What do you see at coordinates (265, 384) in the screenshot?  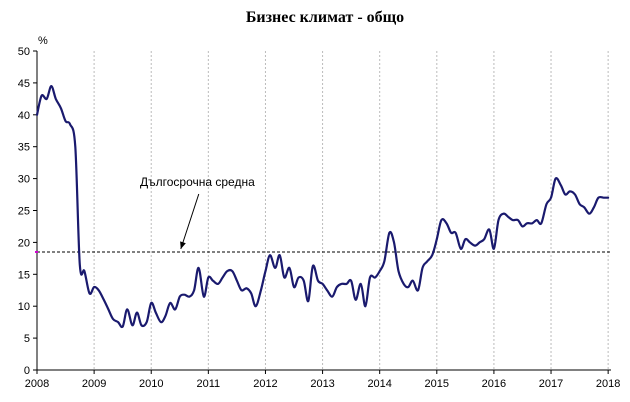 I see `x-tick-label: 2012` at bounding box center [265, 384].